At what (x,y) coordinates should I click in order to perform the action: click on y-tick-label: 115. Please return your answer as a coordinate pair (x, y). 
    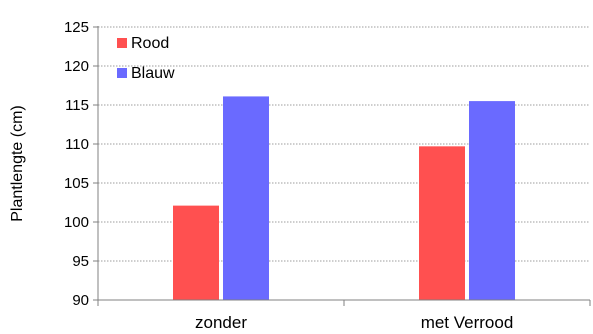
    Looking at the image, I should click on (77, 105).